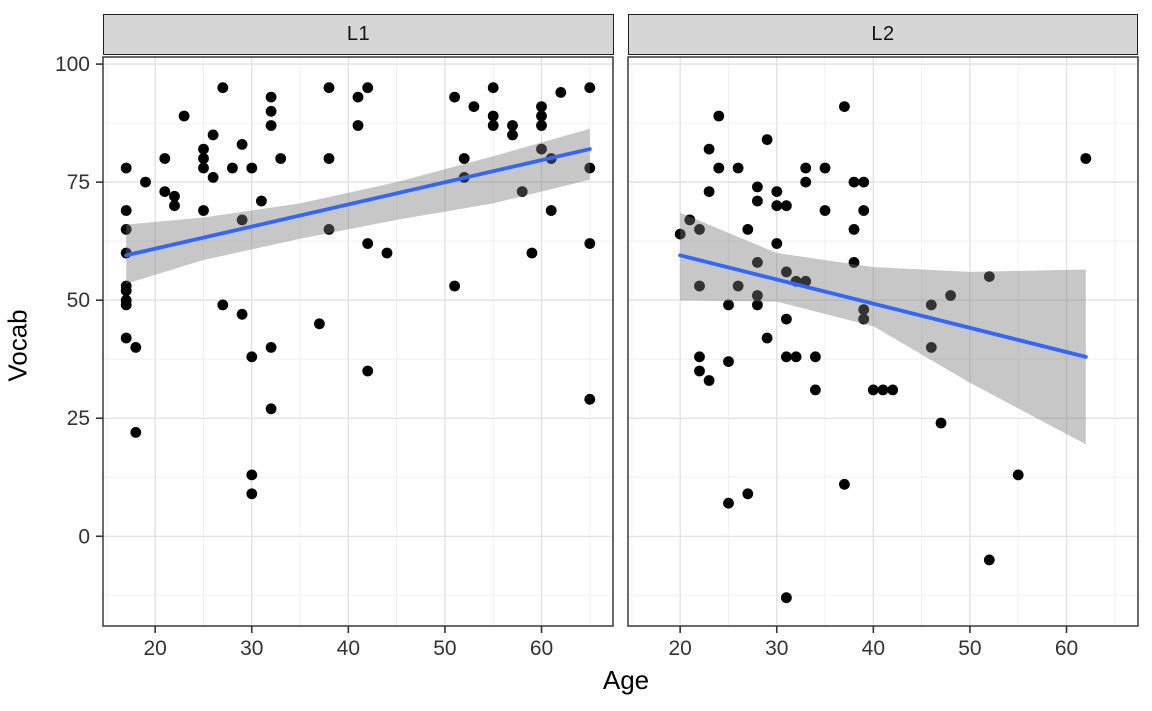 The height and width of the screenshot is (711, 1152). I want to click on x-tick-label: 60, so click(1066, 648).